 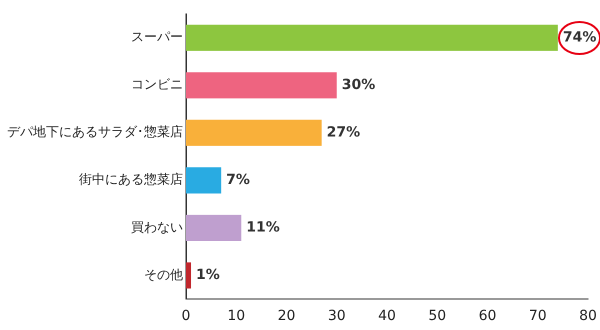 What do you see at coordinates (359, 84) in the screenshot?
I see `data-label: 30%` at bounding box center [359, 84].